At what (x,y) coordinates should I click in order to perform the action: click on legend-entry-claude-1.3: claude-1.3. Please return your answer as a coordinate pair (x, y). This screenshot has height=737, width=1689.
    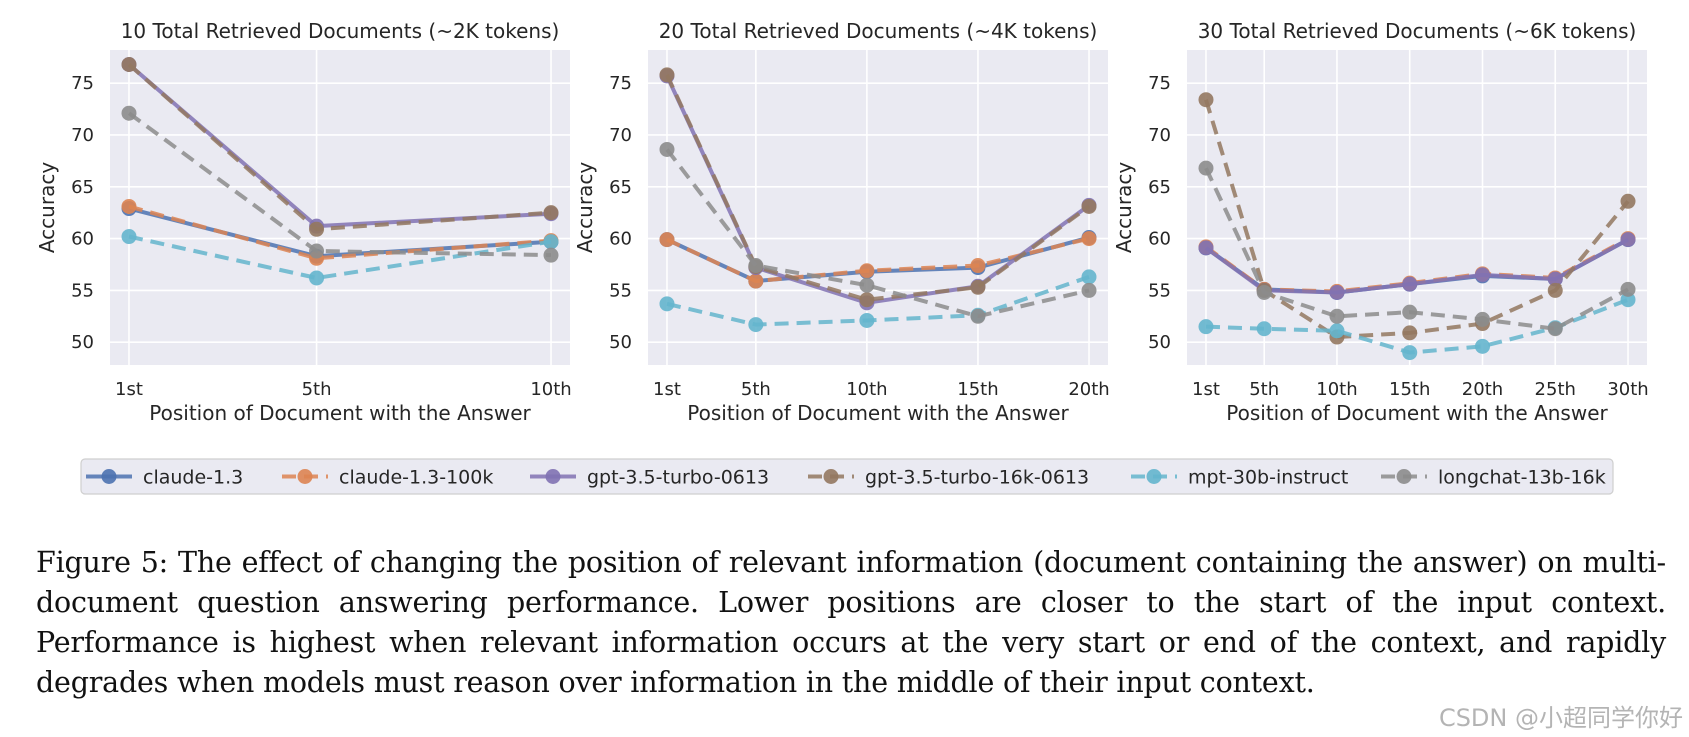
    Looking at the image, I should click on (164, 478).